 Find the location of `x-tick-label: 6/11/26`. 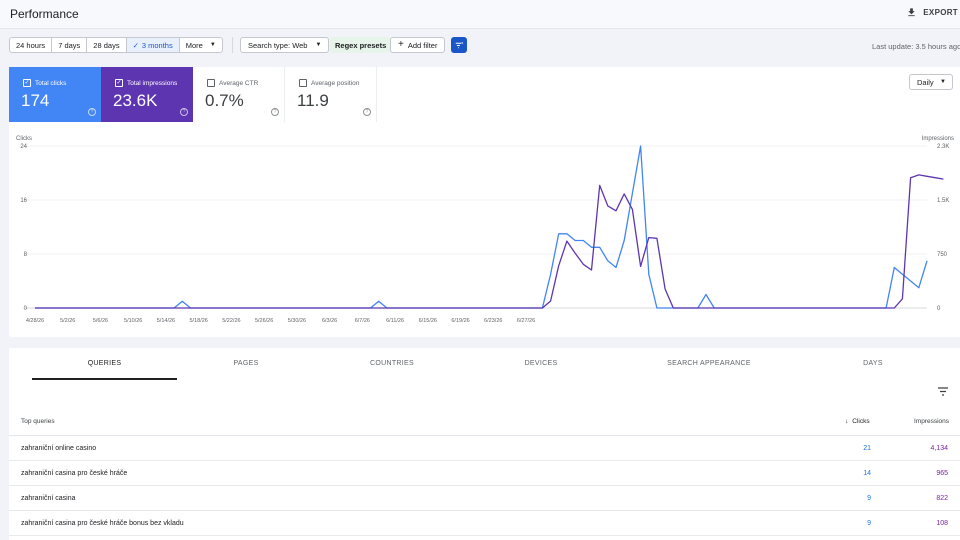

x-tick-label: 6/11/26 is located at coordinates (395, 321).